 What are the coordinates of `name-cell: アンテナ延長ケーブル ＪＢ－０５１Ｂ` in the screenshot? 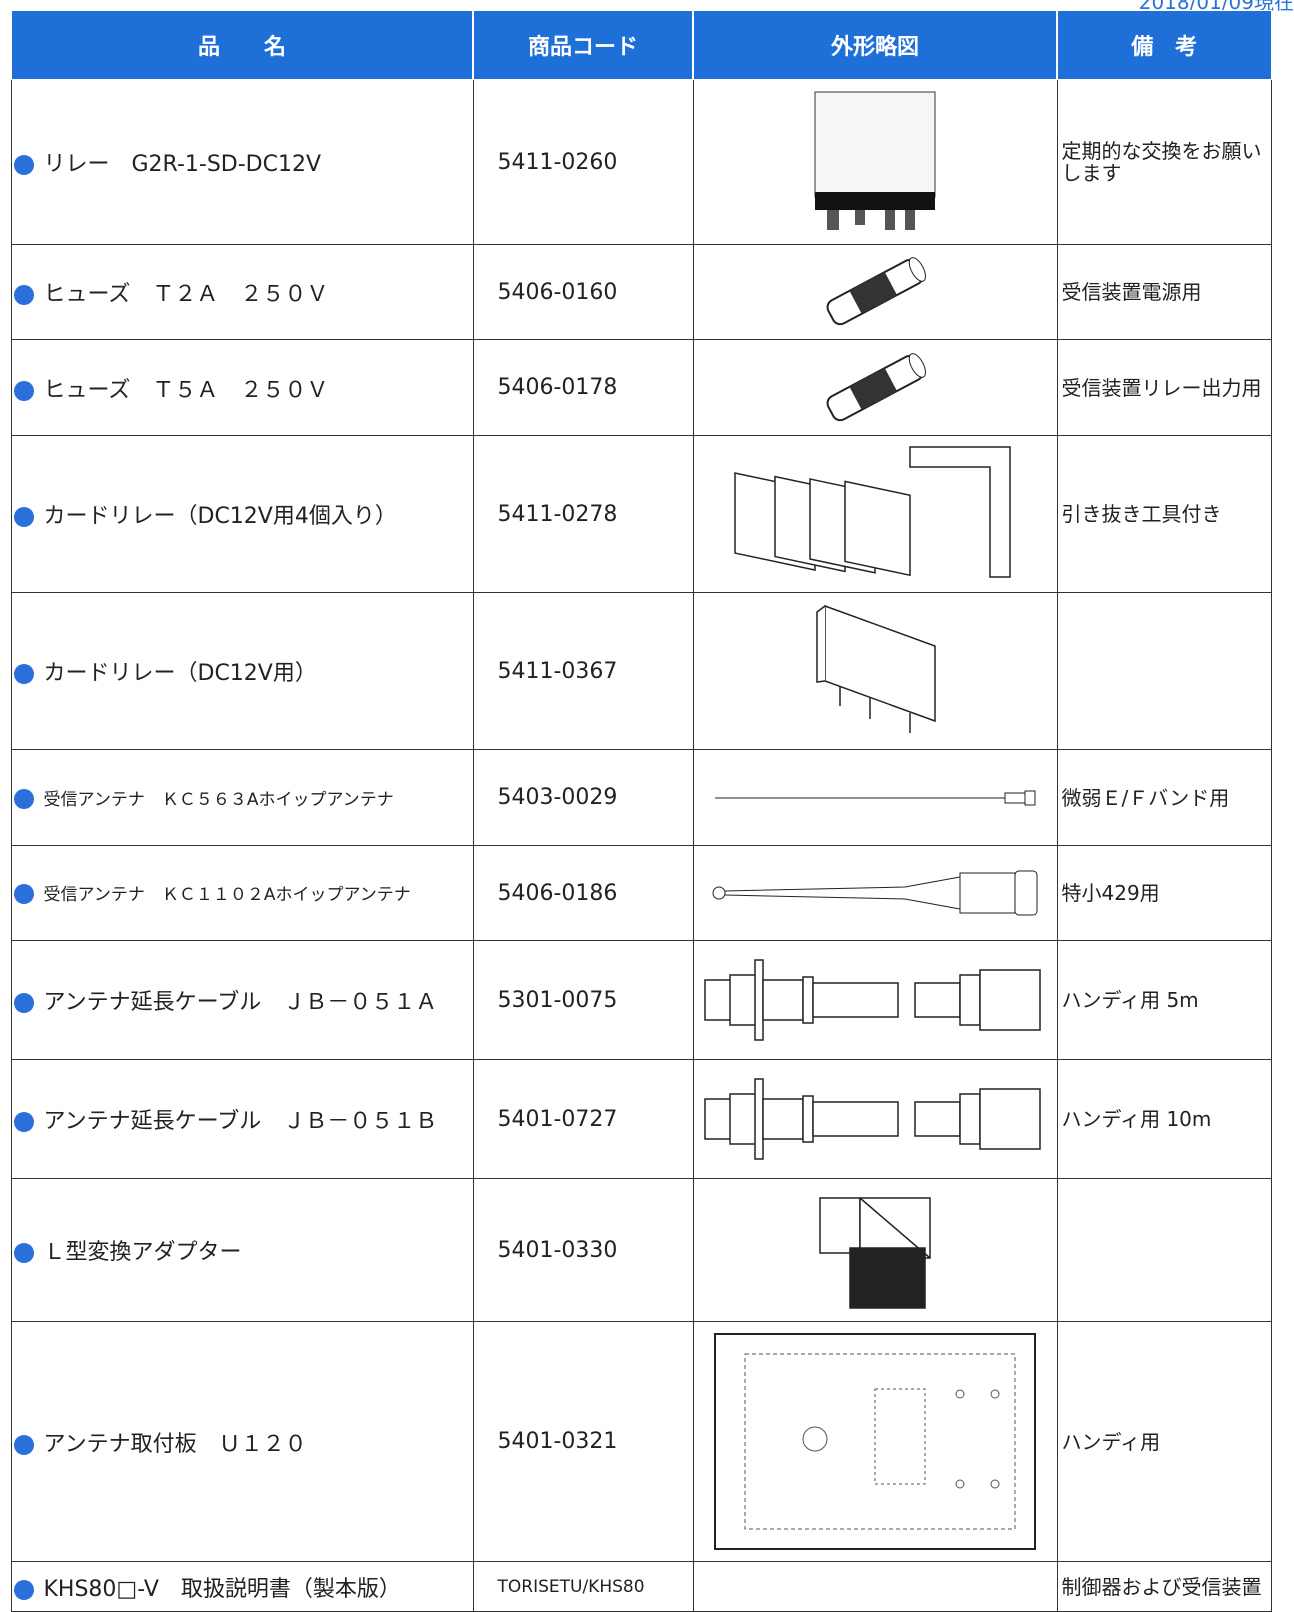 It's located at (242, 1119).